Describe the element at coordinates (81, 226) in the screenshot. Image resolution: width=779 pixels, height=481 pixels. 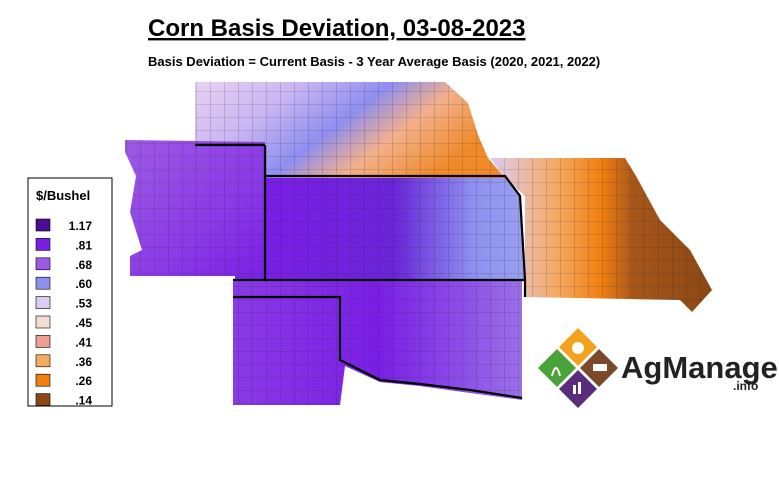
I see `legend-label: 1.17` at that location.